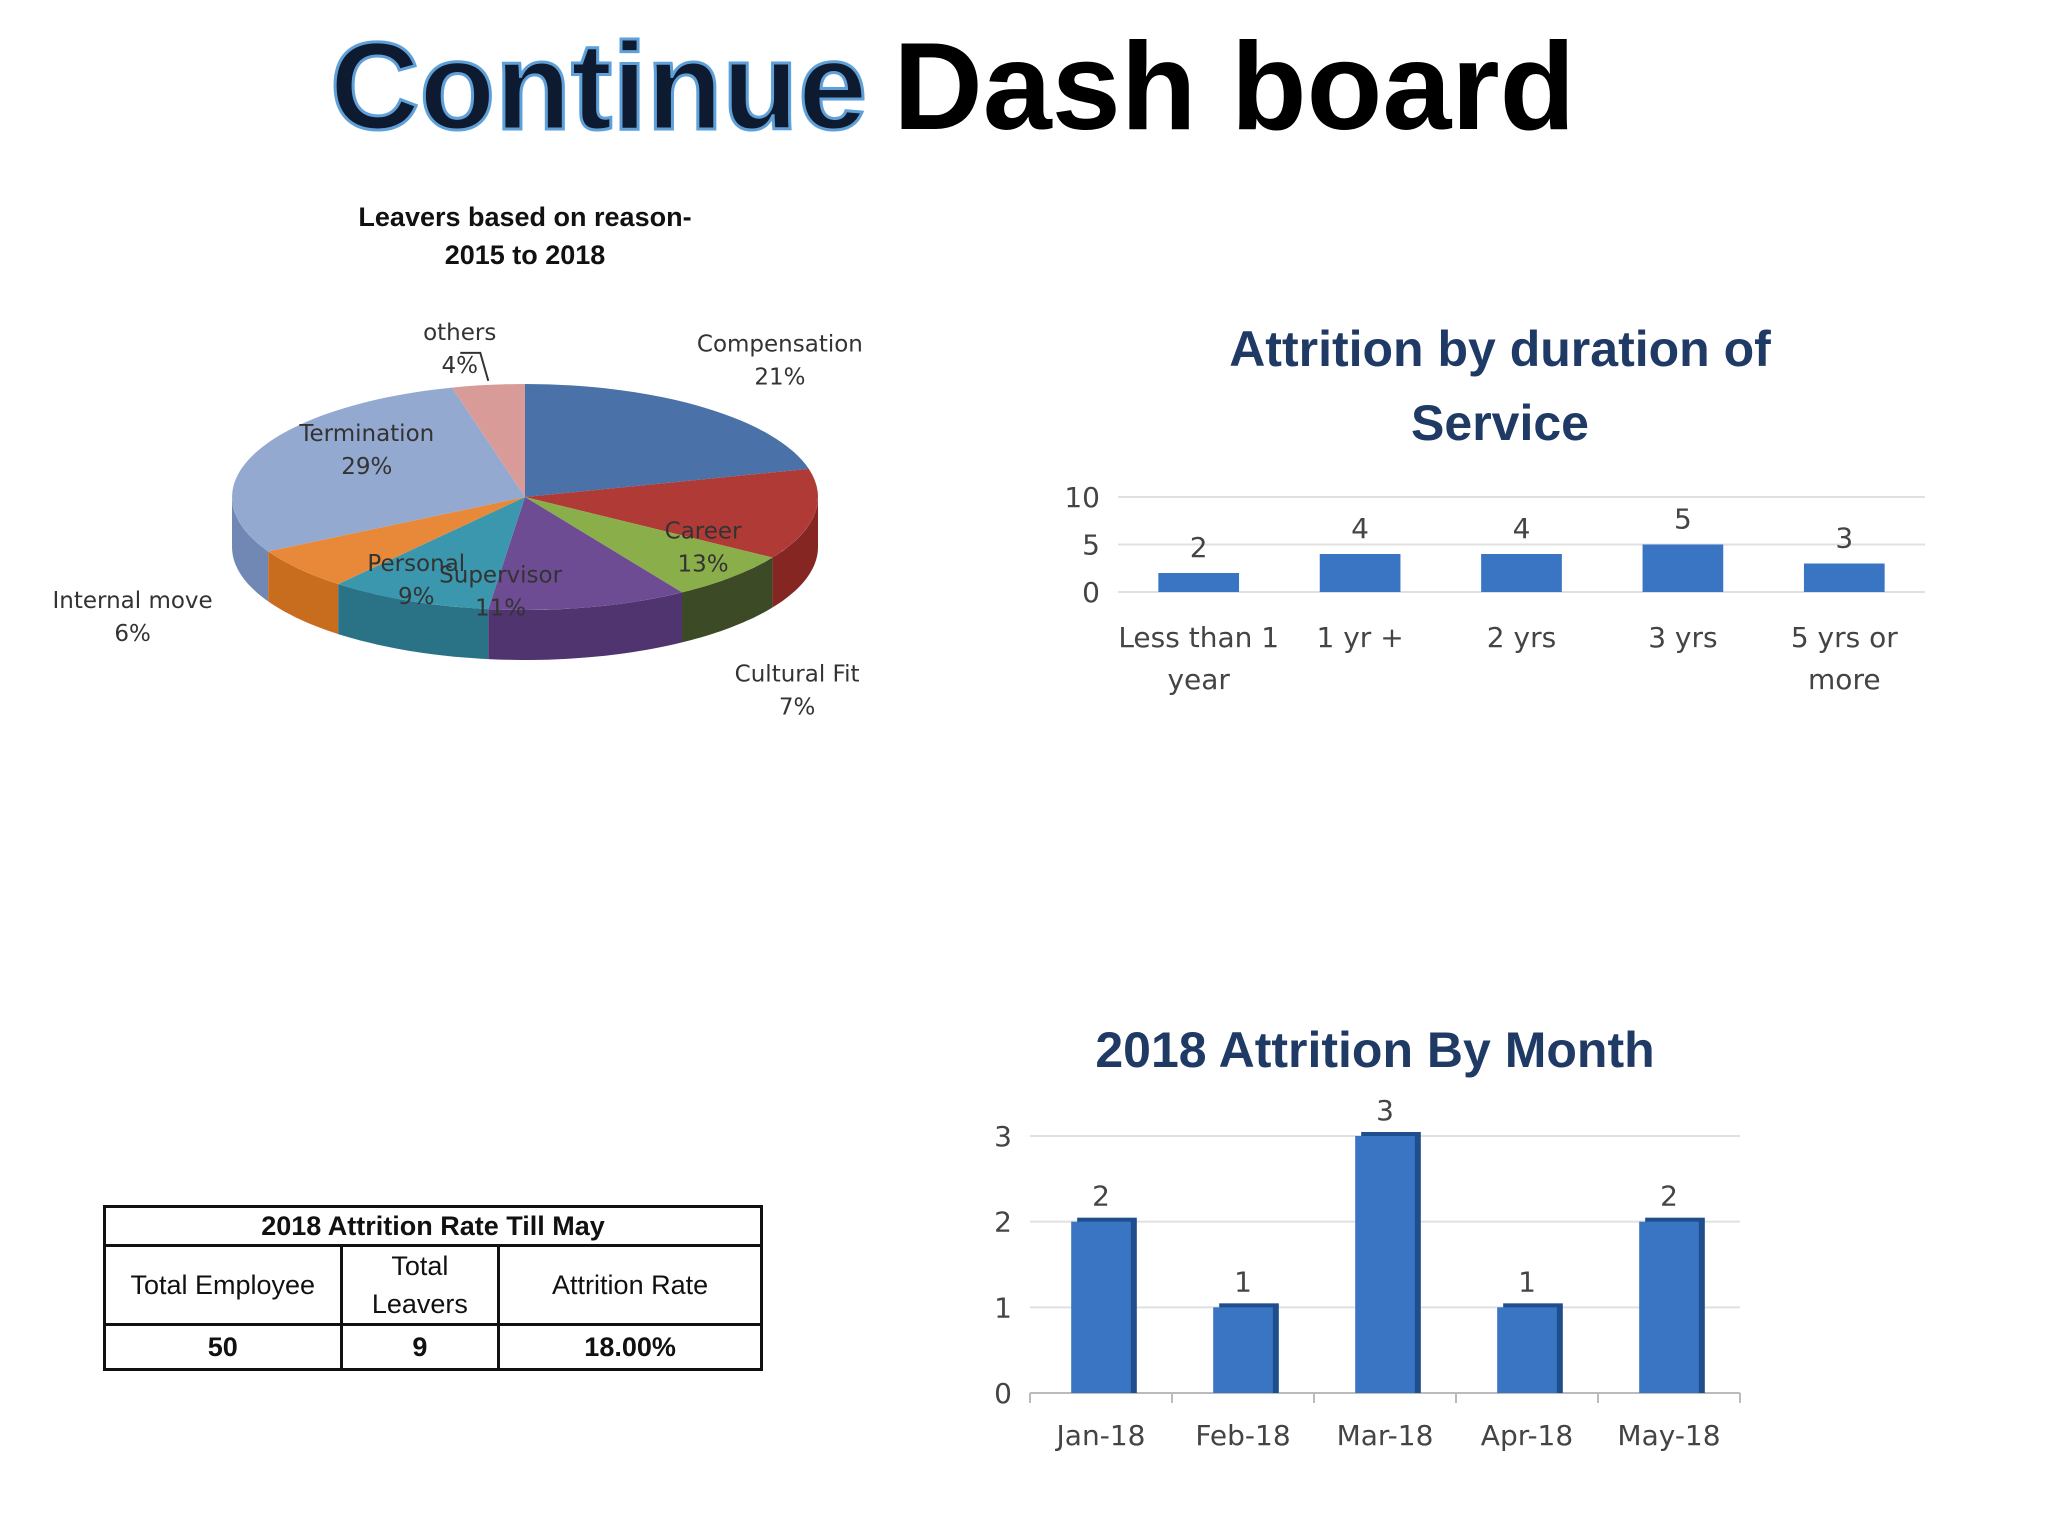 Image resolution: width=2048 pixels, height=1536 pixels. I want to click on pie-value-others: 4%, so click(459, 366).